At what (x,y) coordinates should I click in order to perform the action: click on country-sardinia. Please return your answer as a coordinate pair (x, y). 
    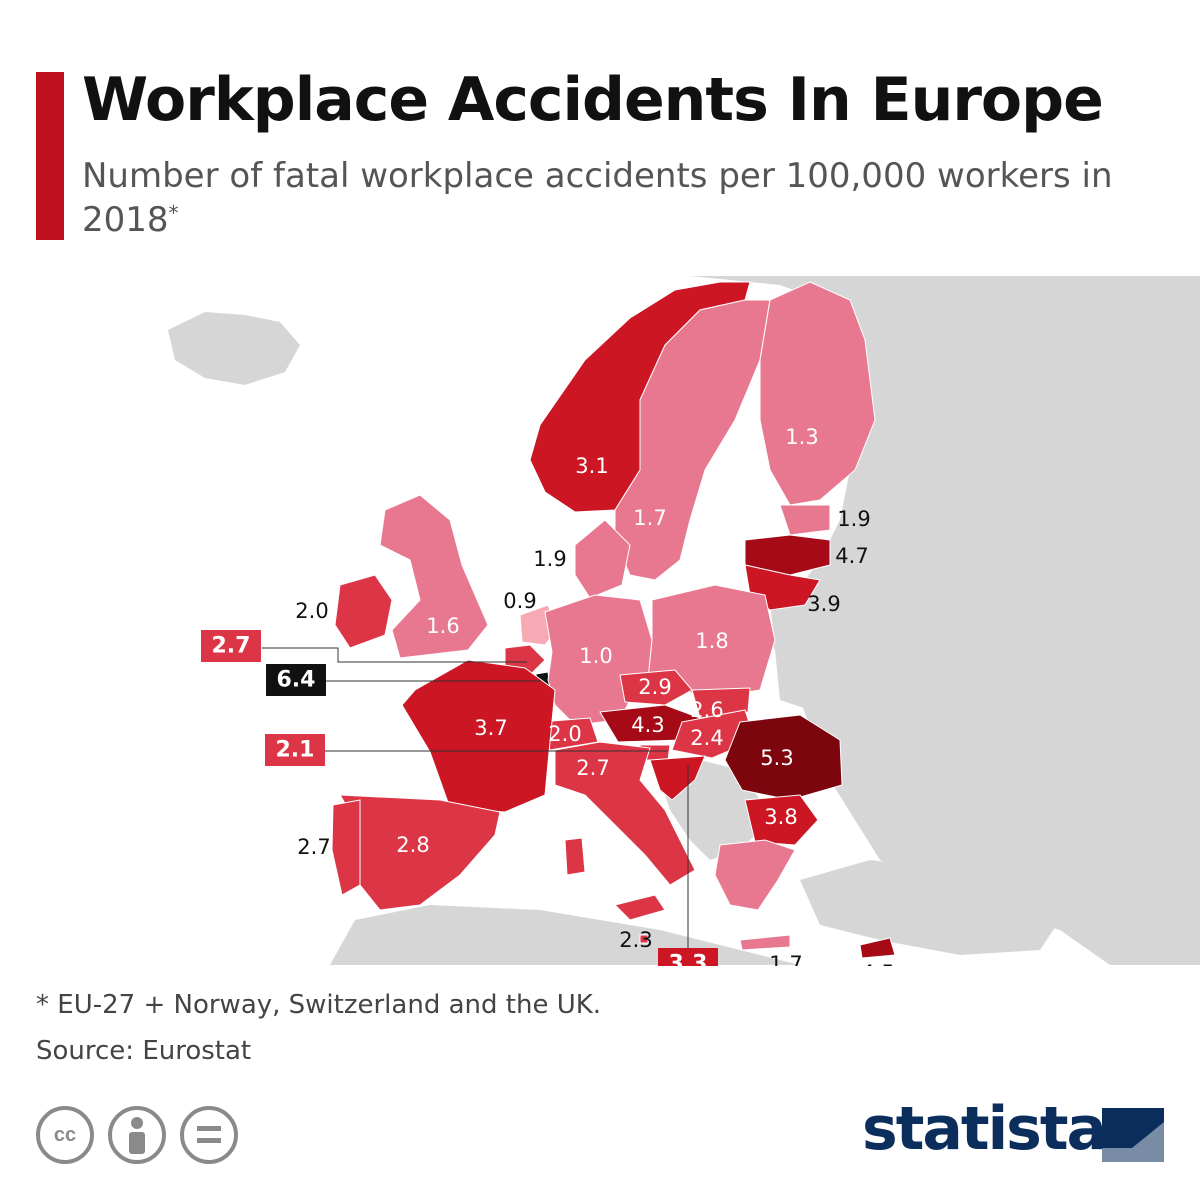
    Looking at the image, I should click on (575, 856).